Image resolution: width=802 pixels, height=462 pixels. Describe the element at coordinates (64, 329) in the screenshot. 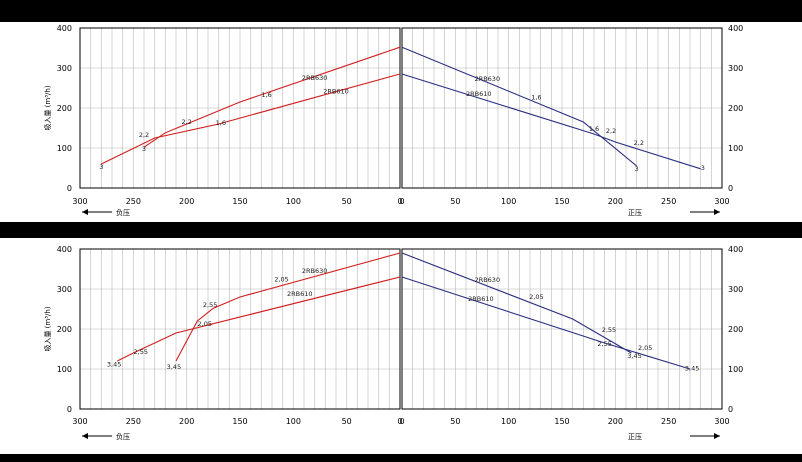

I see `y-tick-label-left: 200` at that location.